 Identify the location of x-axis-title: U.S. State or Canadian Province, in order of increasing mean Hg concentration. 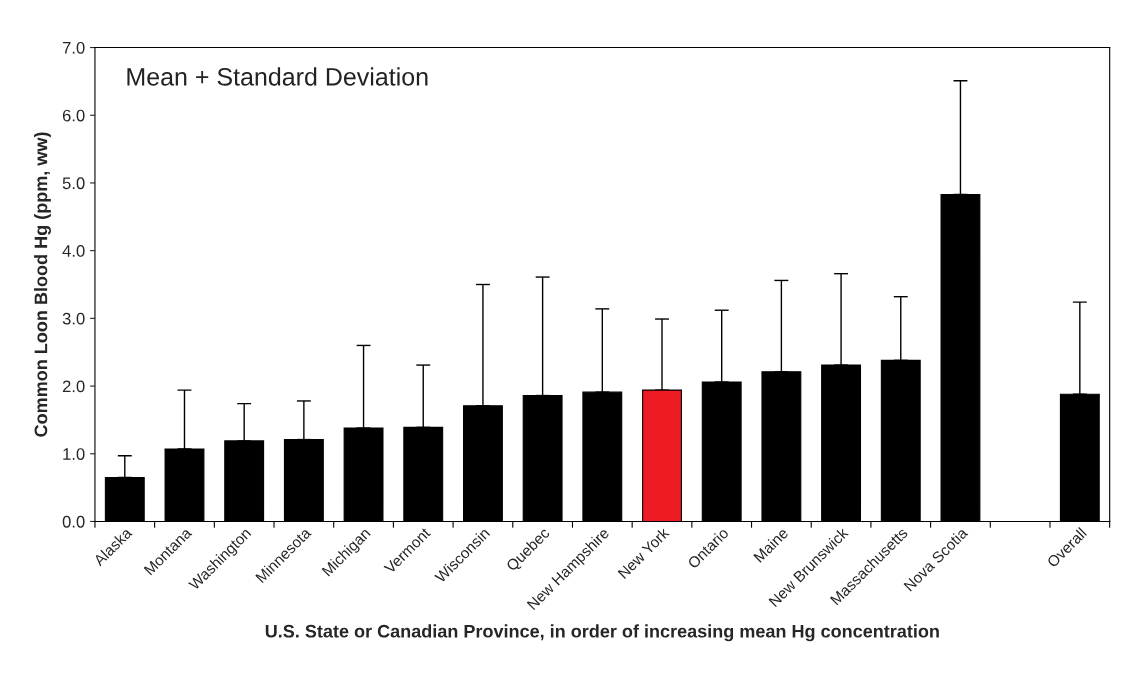
(602, 633).